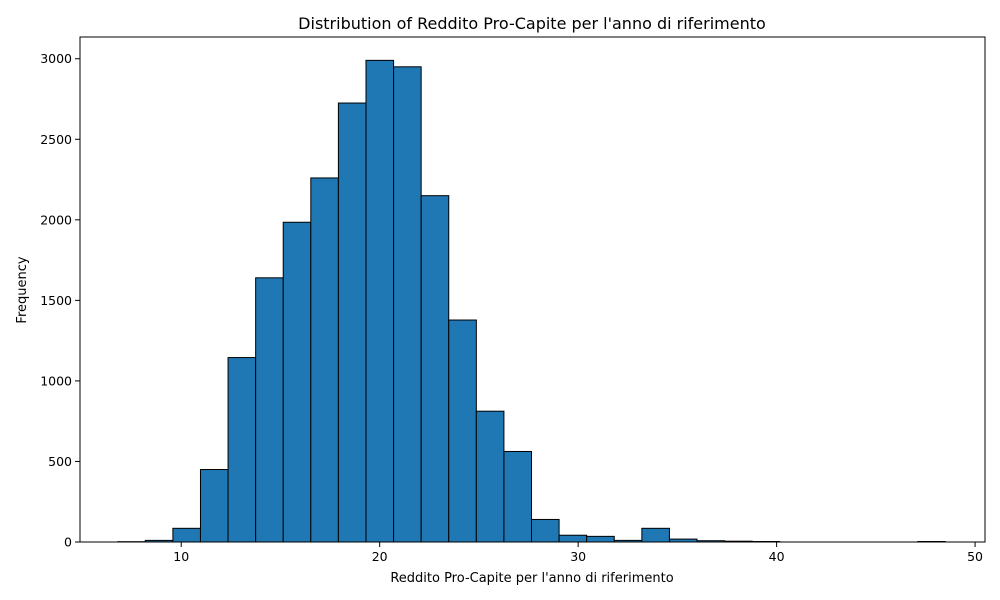 The image size is (1000, 600). I want to click on y-tick-label: 2500, so click(56, 139).